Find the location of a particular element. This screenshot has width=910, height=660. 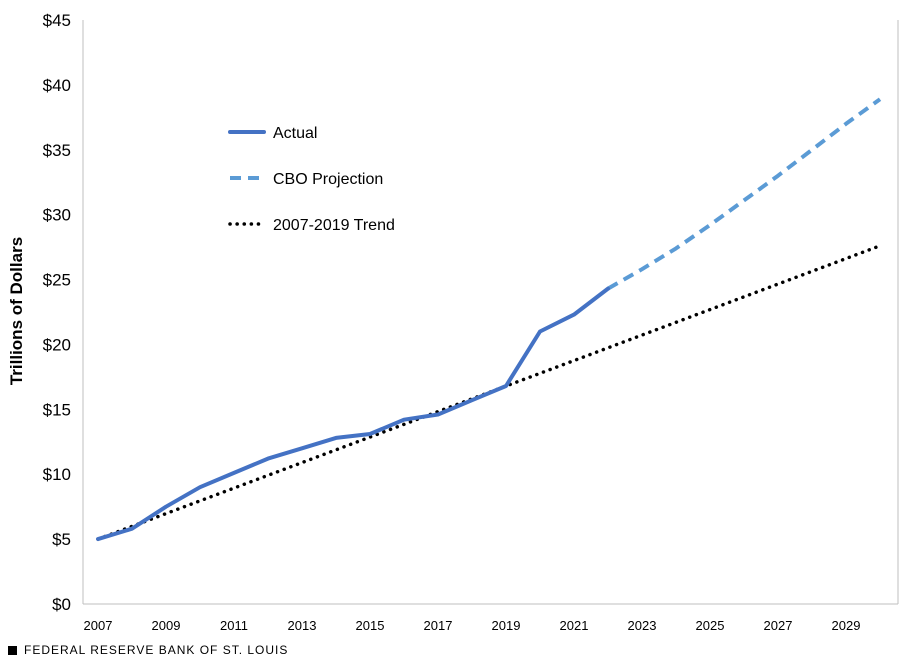

x-tick-label: 2009 is located at coordinates (166, 625).